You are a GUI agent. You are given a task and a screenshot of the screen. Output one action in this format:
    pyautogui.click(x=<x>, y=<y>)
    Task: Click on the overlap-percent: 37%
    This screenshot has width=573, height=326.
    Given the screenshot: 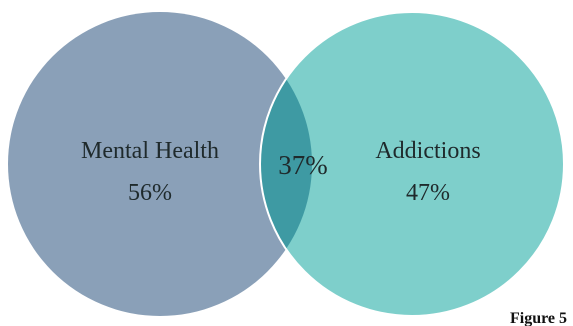 What is the action you would take?
    pyautogui.click(x=303, y=165)
    